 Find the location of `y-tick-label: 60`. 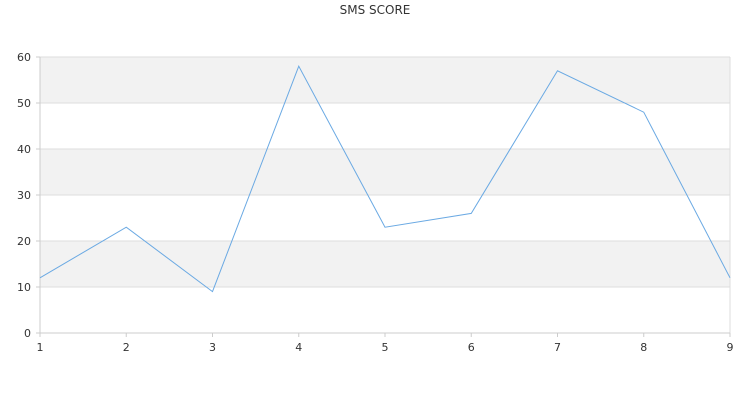

y-tick-label: 60 is located at coordinates (24, 57).